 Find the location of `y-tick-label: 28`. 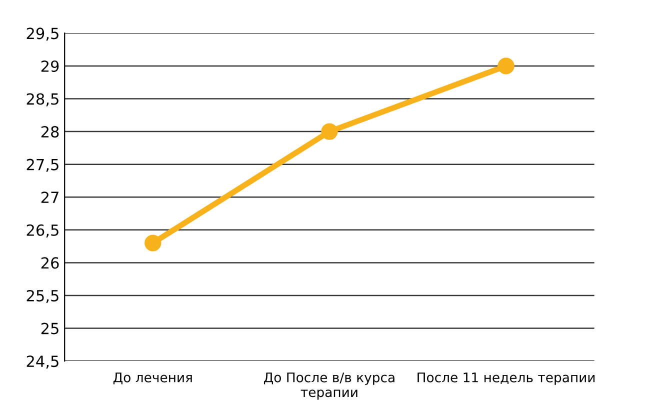

y-tick-label: 28 is located at coordinates (50, 132).